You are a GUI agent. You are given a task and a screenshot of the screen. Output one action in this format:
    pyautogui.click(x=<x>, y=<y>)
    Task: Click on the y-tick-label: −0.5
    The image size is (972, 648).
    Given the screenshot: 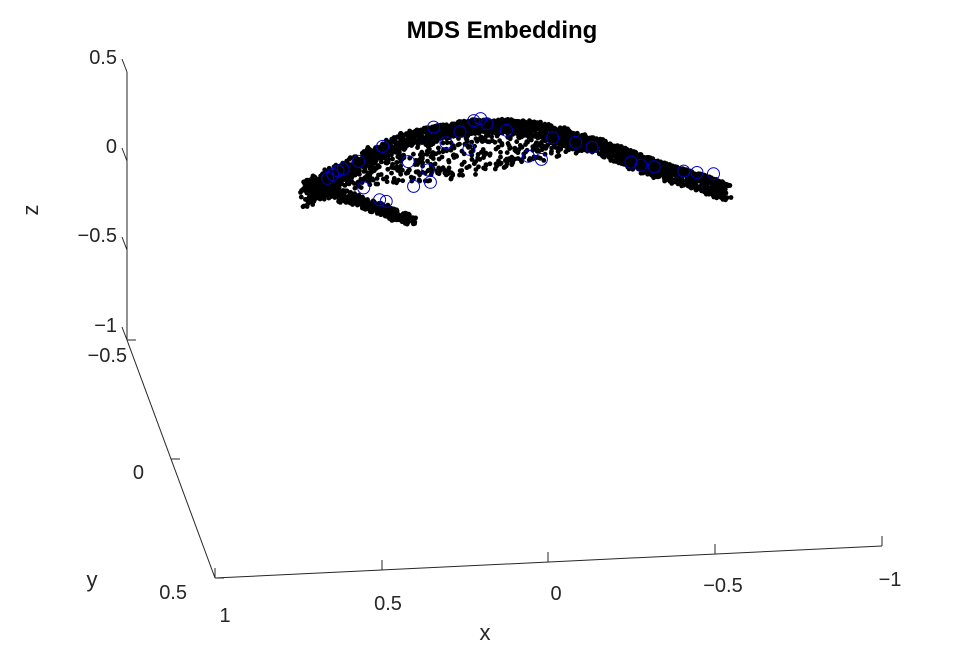 What is the action you would take?
    pyautogui.click(x=107, y=356)
    